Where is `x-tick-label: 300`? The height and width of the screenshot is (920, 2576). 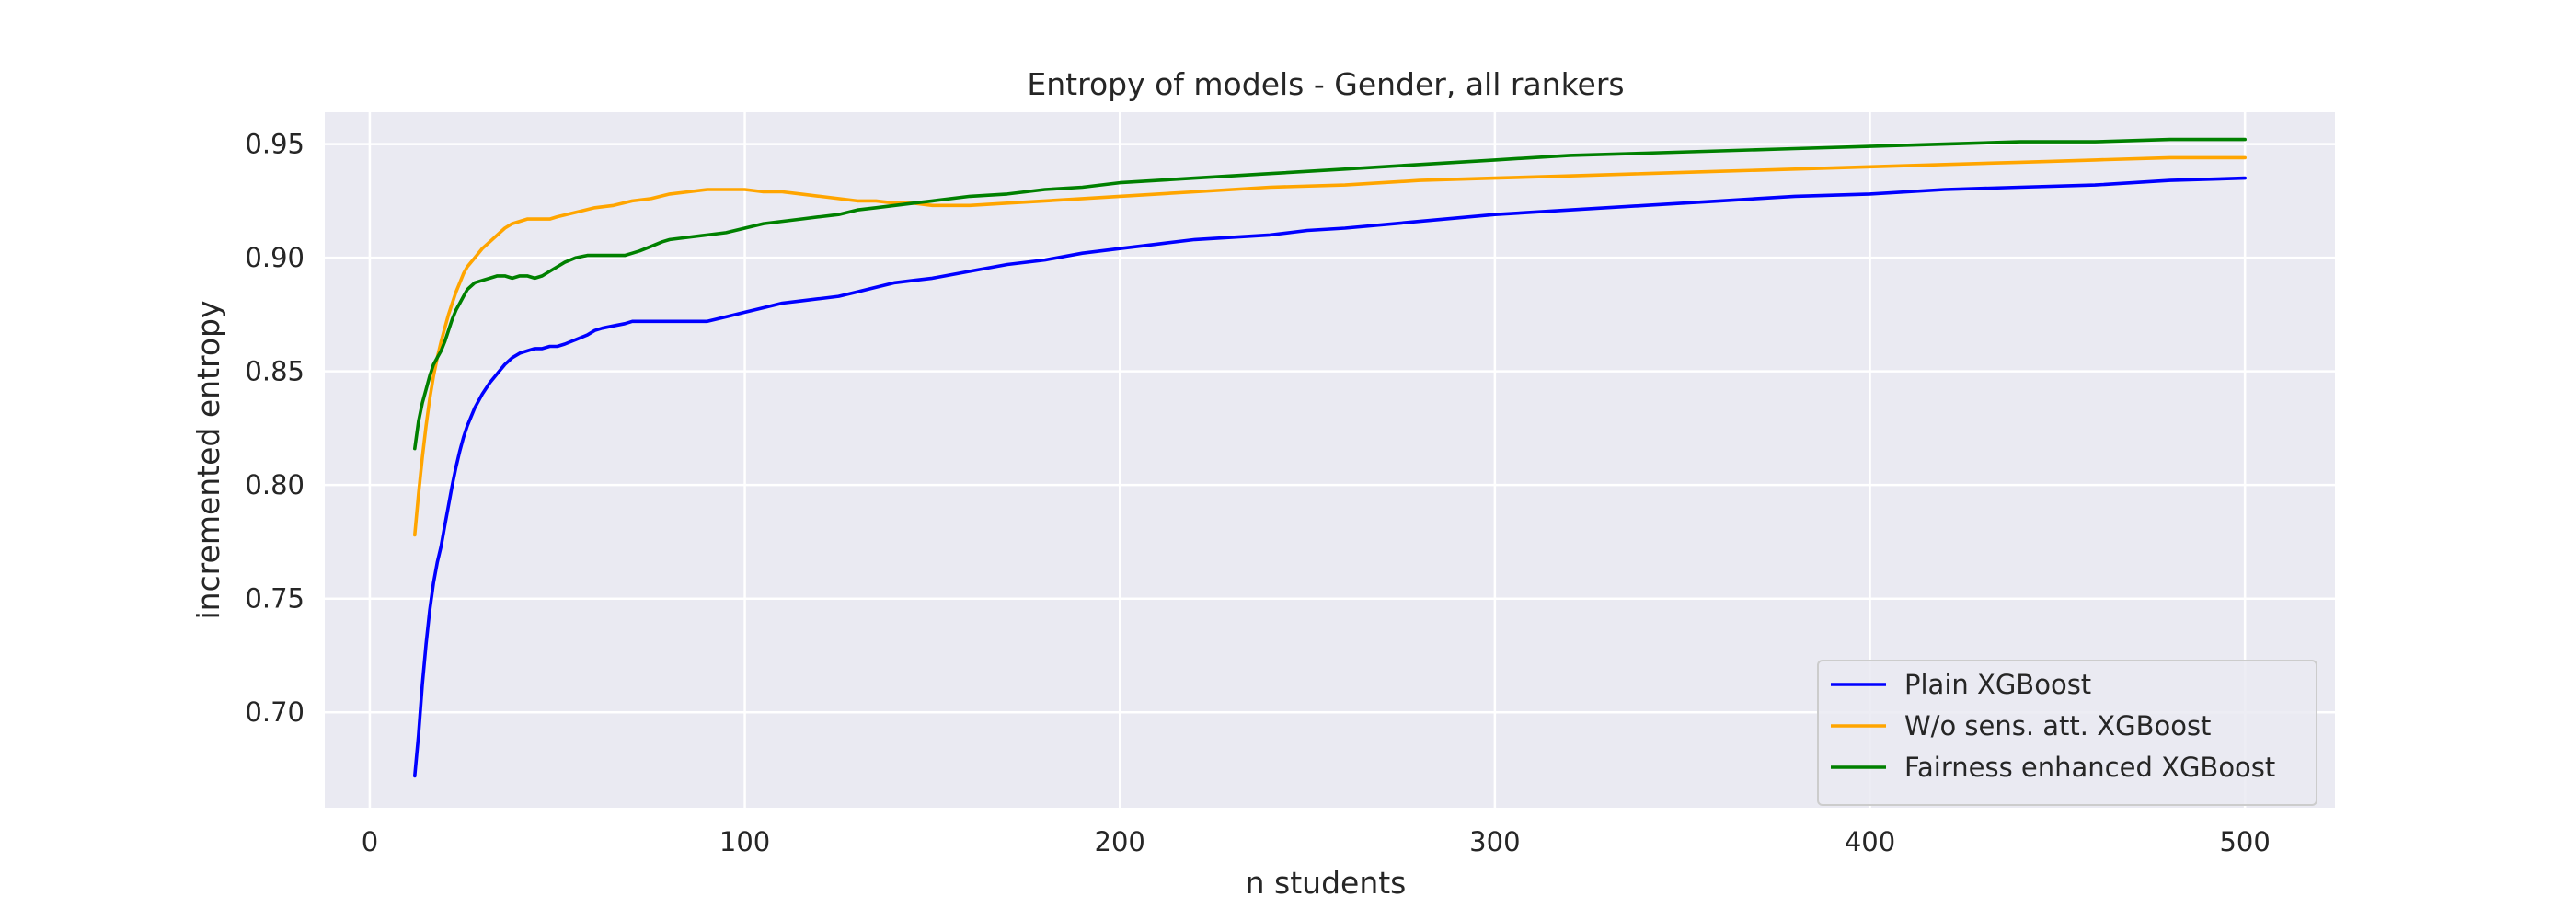
x-tick-label: 300 is located at coordinates (1494, 841).